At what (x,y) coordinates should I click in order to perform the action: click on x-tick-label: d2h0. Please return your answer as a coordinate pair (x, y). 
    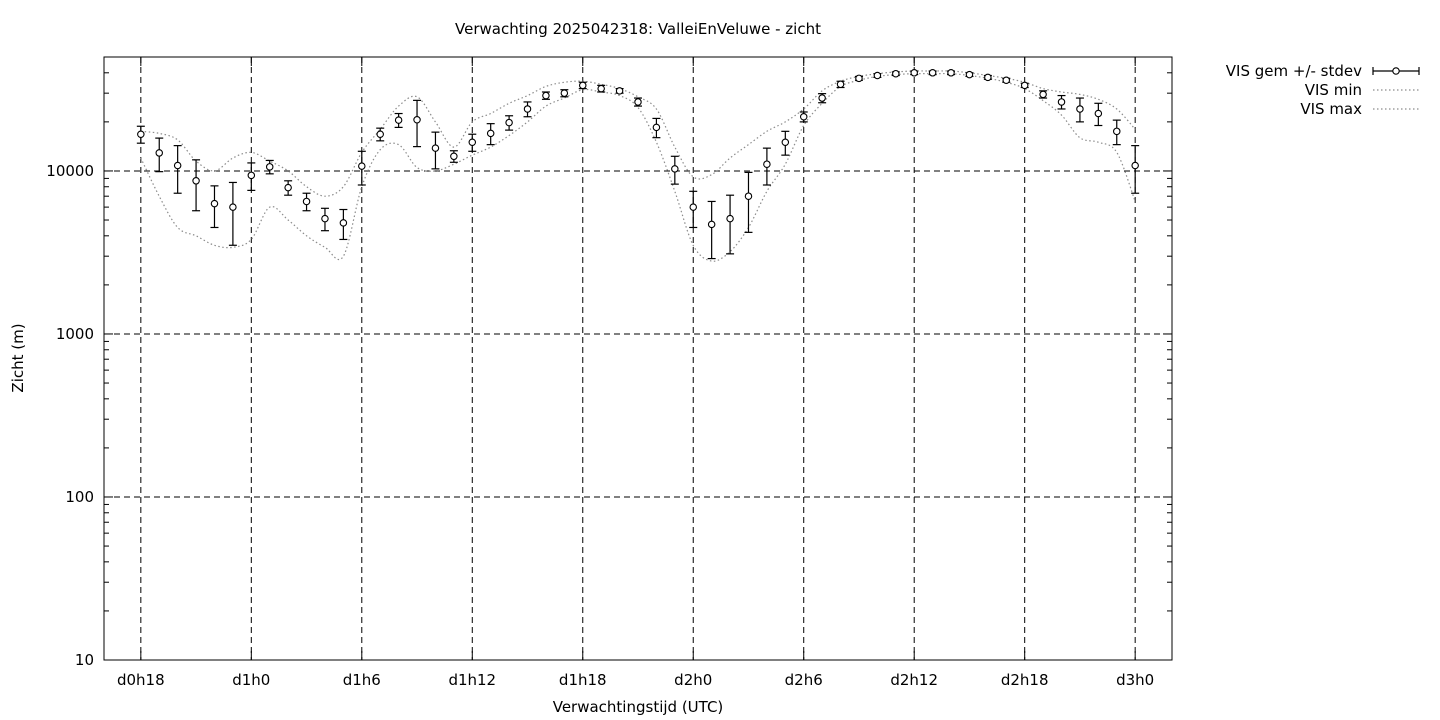
    Looking at the image, I should click on (693, 680).